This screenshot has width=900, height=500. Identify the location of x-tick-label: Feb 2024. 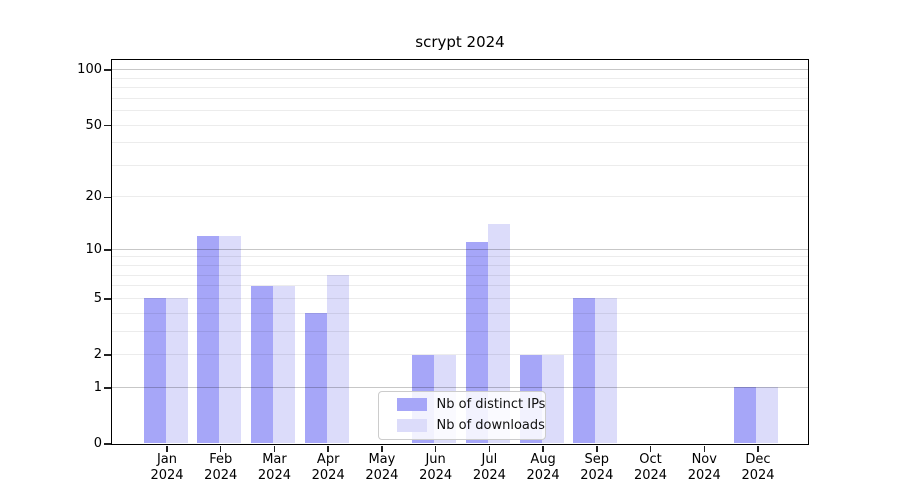
(221, 467).